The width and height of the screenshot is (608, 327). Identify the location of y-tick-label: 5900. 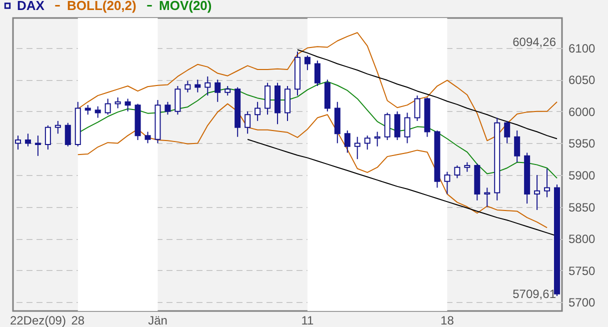
(582, 175).